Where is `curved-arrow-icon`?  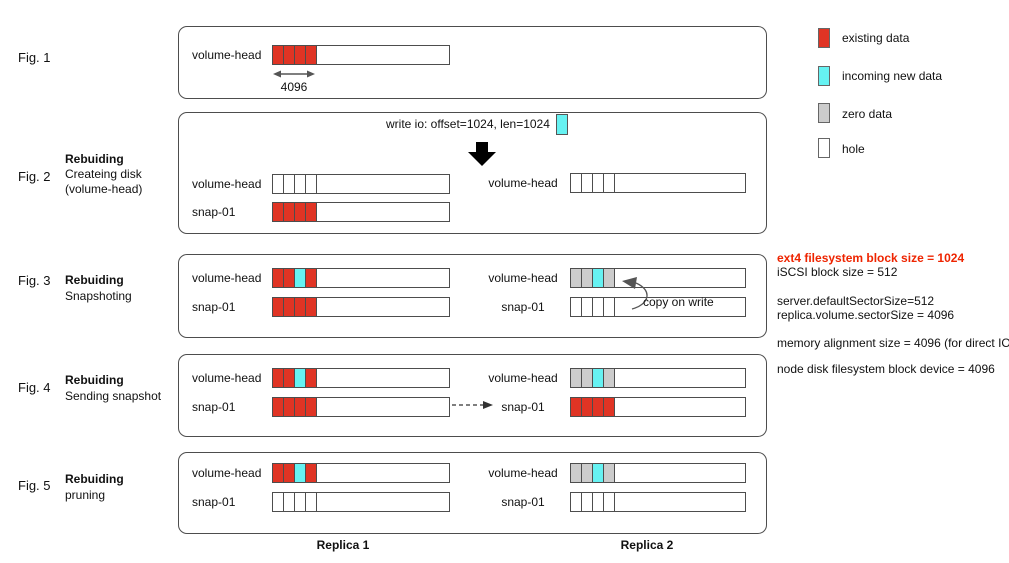
curved-arrow-icon is located at coordinates (635, 293).